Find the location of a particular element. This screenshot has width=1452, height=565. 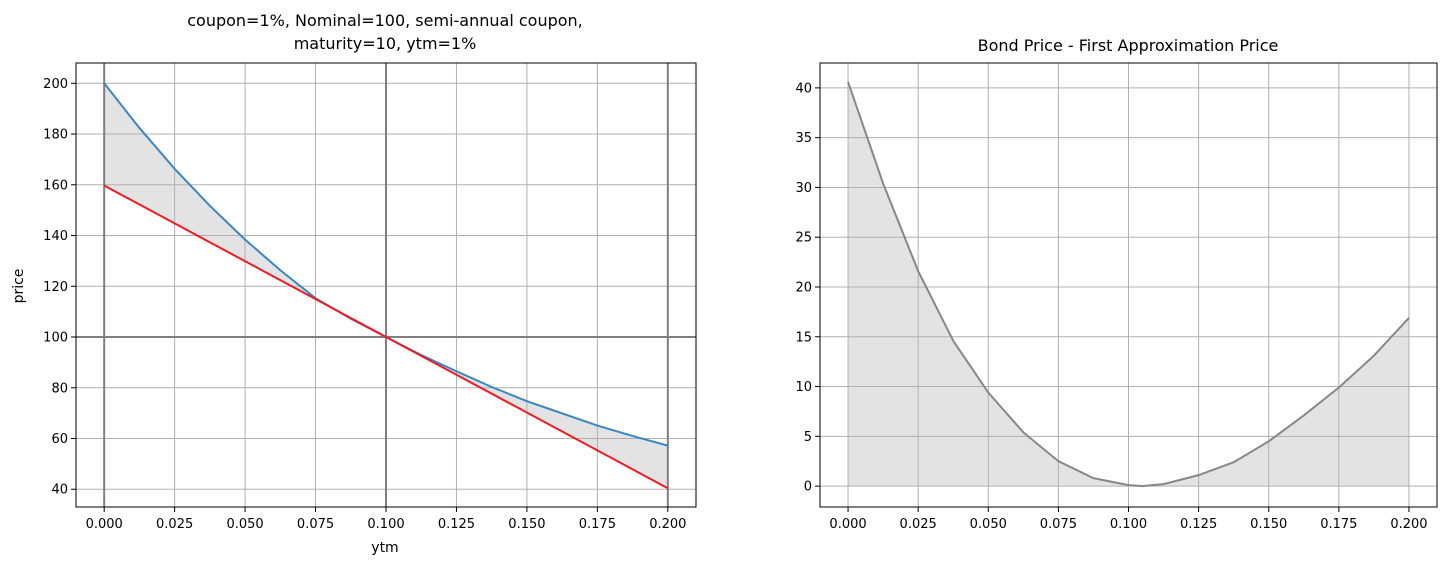

y-tick-label: 80 is located at coordinates (59, 388).